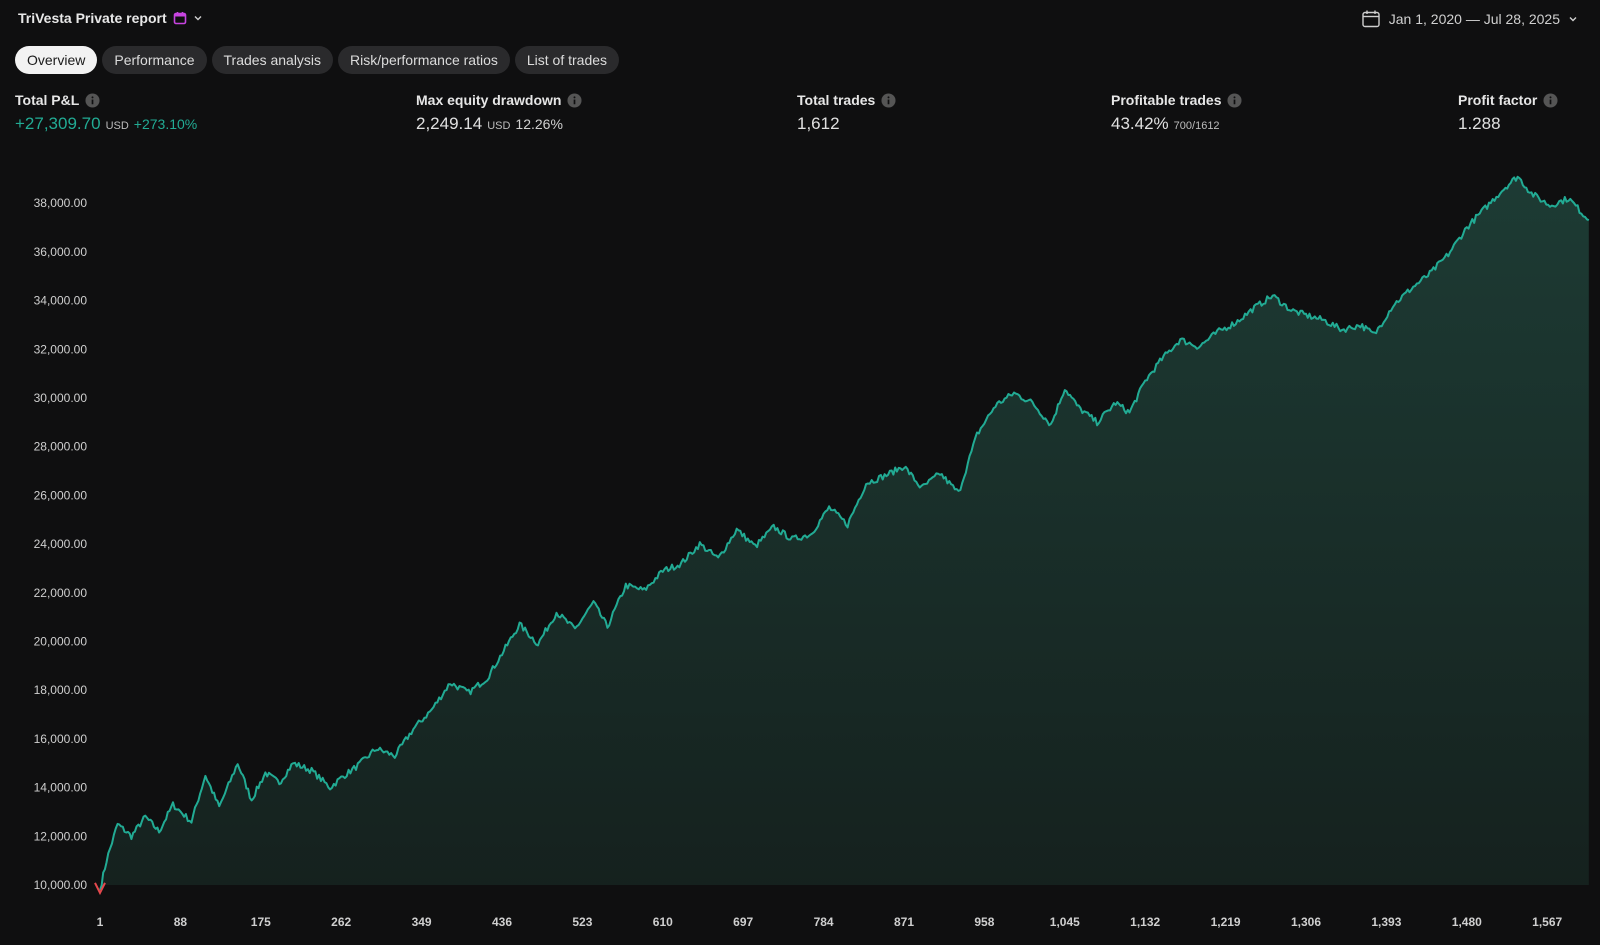 The image size is (1600, 945). What do you see at coordinates (47, 100) in the screenshot?
I see `metric-label: Total P&L` at bounding box center [47, 100].